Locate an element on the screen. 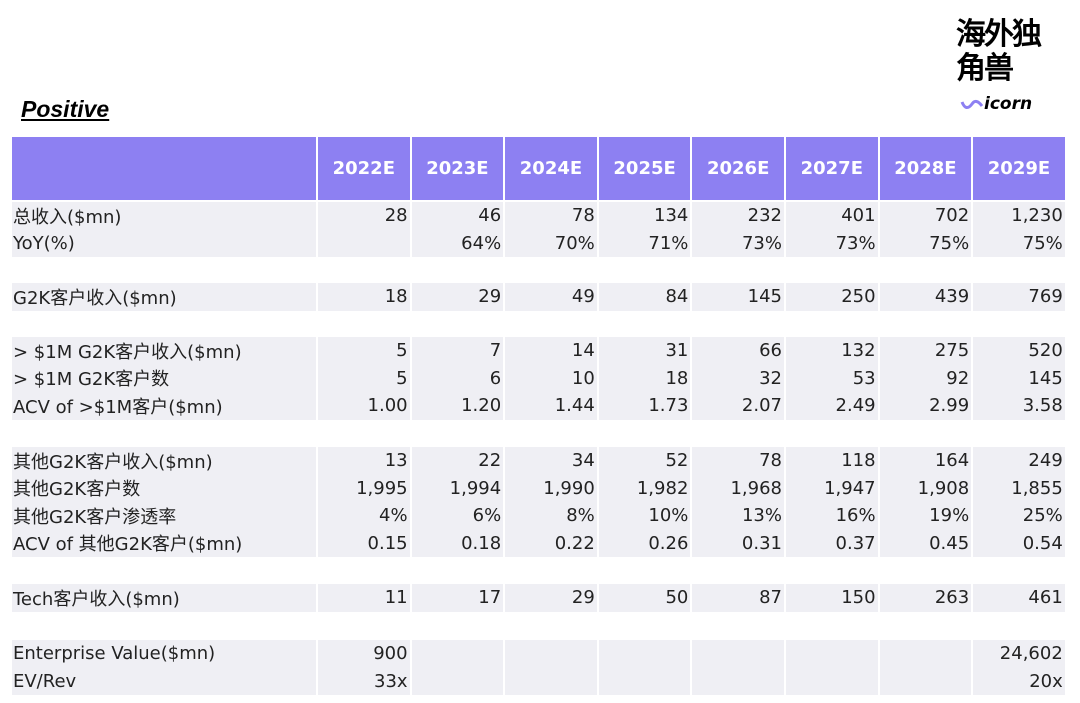 The width and height of the screenshot is (1080, 703). value-cell: 1,855 is located at coordinates (1020, 488).